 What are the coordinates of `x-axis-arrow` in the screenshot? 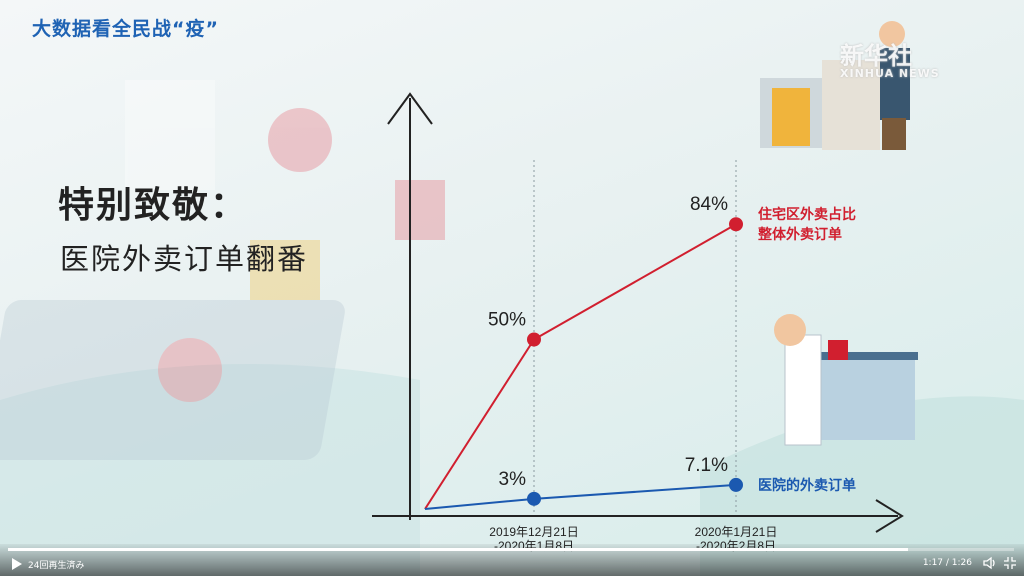 It's located at (889, 516).